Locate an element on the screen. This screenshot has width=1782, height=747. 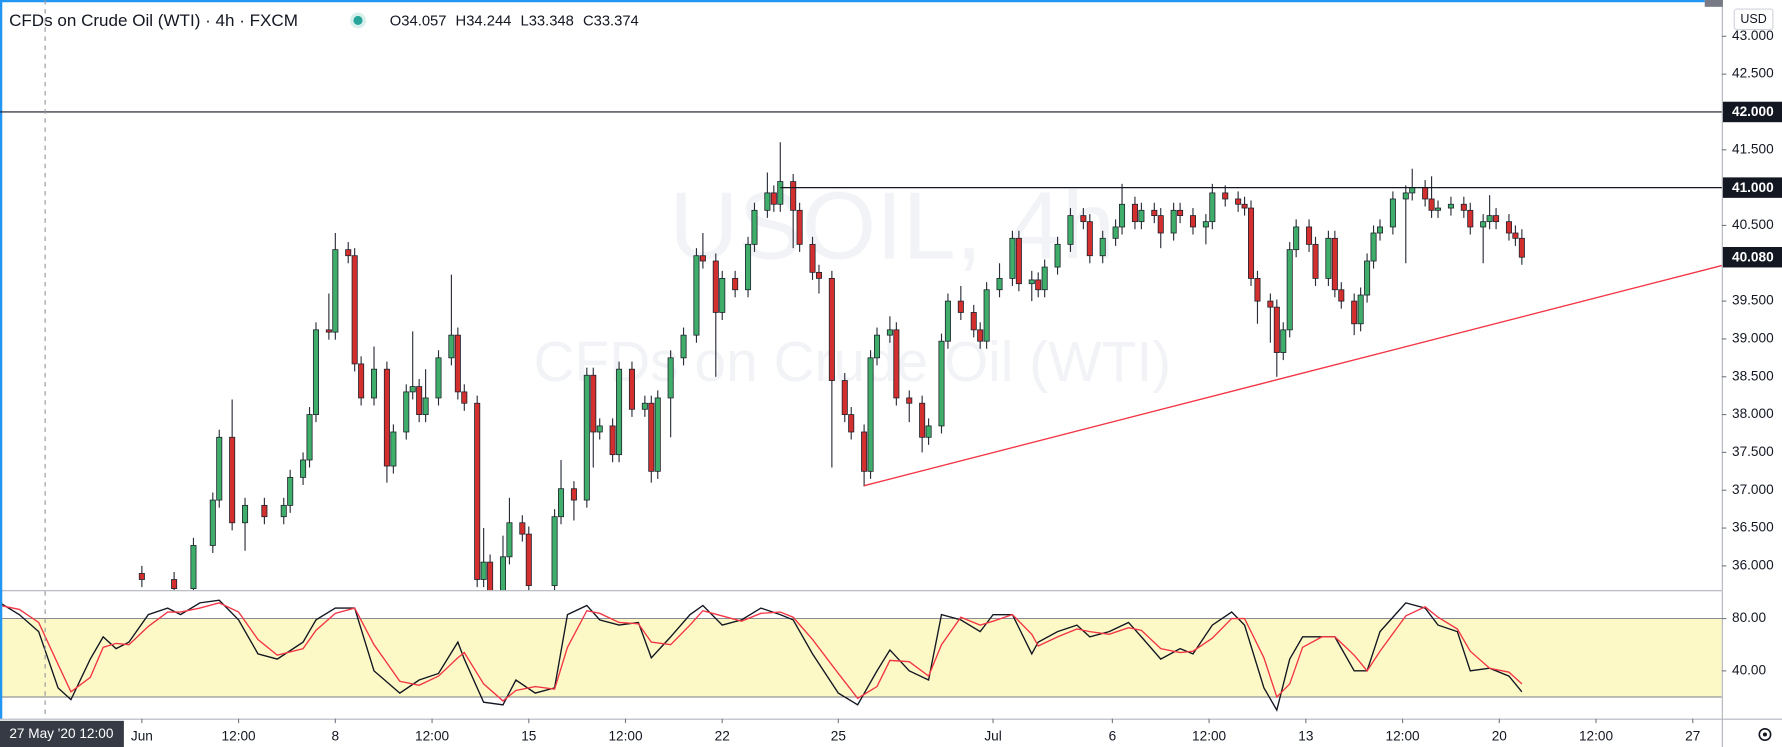
ohlc-key: C is located at coordinates (588, 22).